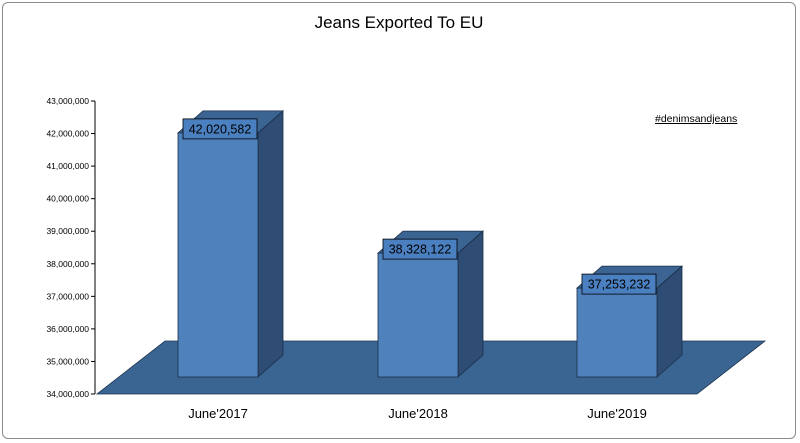  I want to click on y-tick-label: 38,000,000, so click(67, 264).